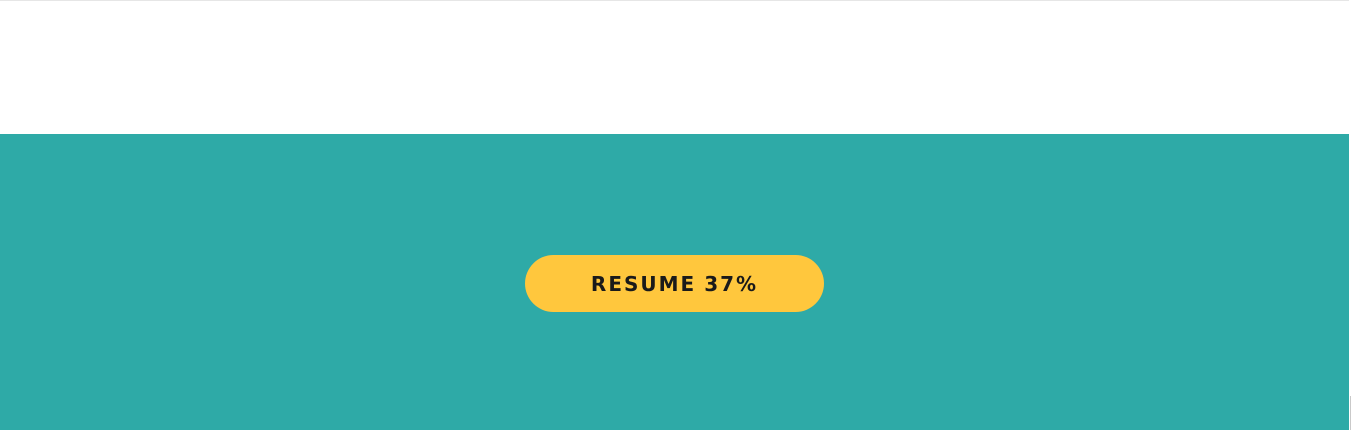 This screenshot has width=1352, height=430. What do you see at coordinates (1350, 413) in the screenshot?
I see `scrollbar-edge` at bounding box center [1350, 413].